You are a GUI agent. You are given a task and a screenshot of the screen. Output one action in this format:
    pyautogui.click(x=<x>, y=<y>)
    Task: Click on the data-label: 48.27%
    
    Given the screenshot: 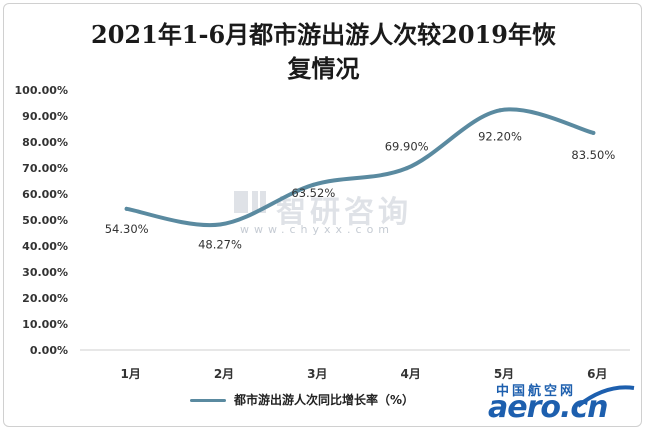 What is the action you would take?
    pyautogui.click(x=220, y=244)
    